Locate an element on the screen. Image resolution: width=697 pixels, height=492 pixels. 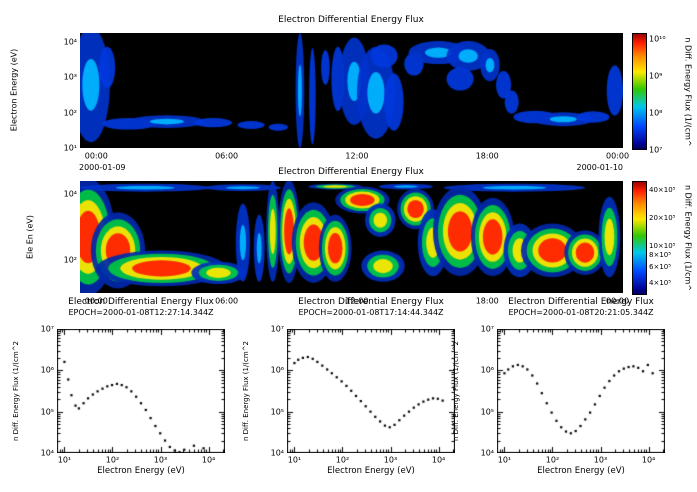
top-date-left: 2000-01-09 is located at coordinates (102, 167).